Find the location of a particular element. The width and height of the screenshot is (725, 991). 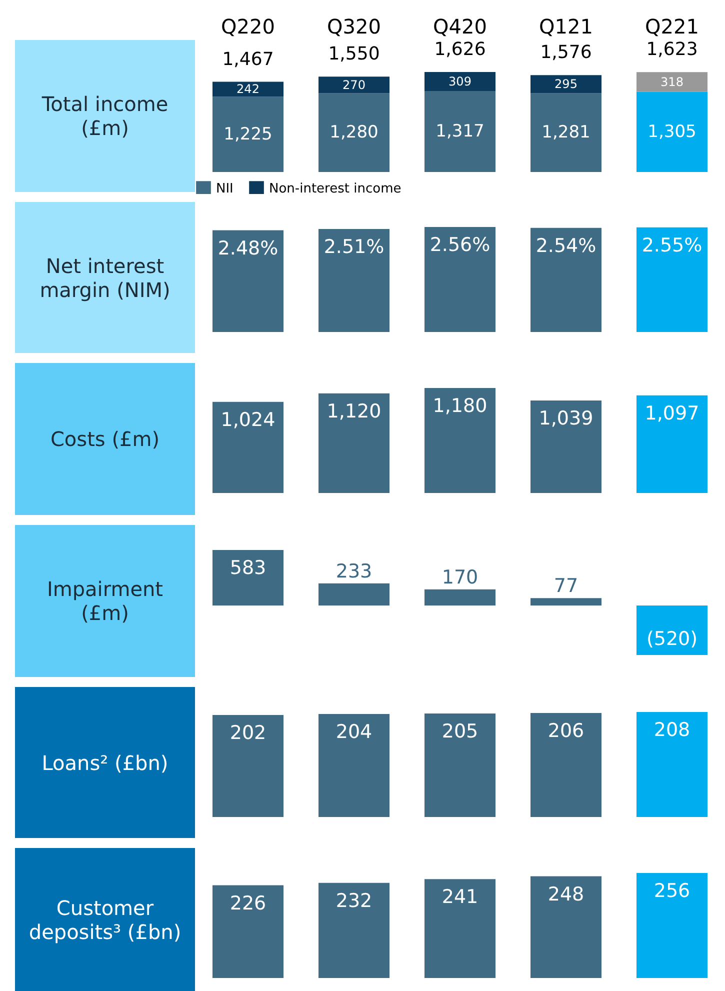

data-label: 170 is located at coordinates (460, 577).